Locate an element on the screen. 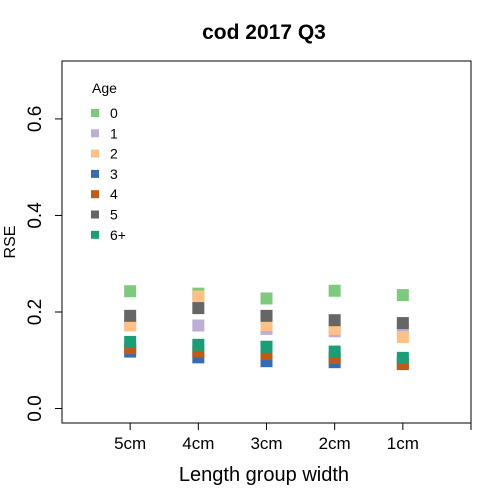  data-points is located at coordinates (266, 327).